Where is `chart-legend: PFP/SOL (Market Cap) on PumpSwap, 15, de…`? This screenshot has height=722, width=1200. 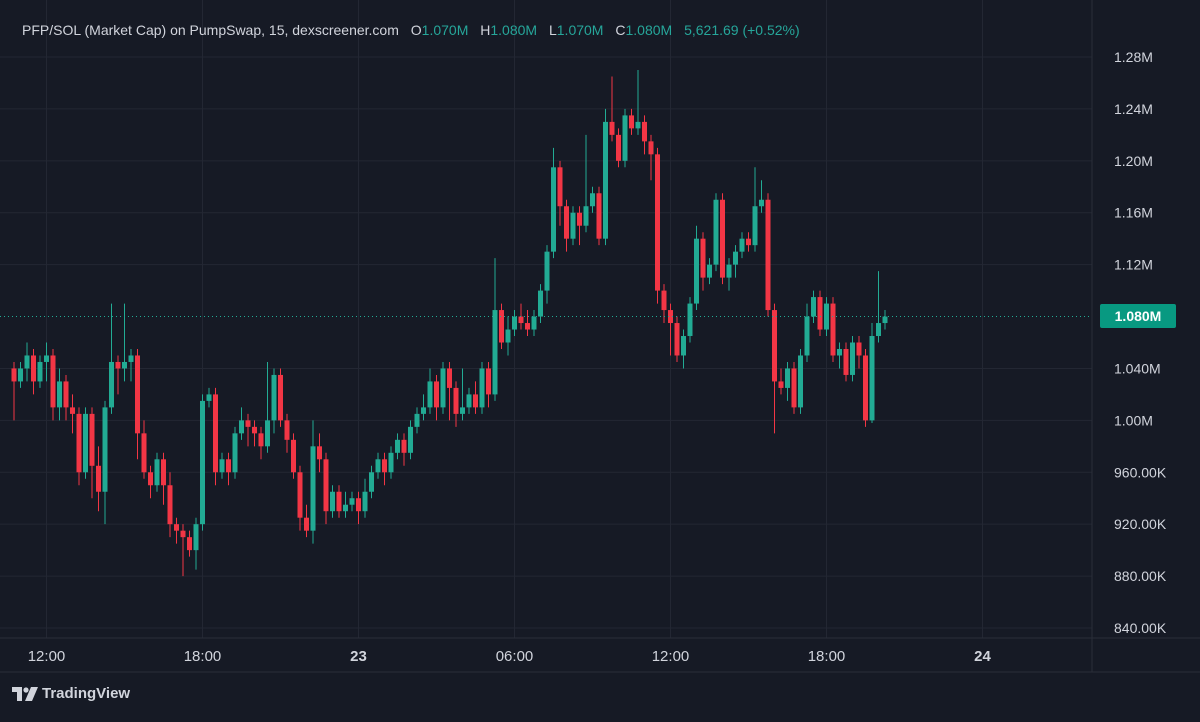 chart-legend: PFP/SOL (Market Cap) on PumpSwap, 15, de… is located at coordinates (411, 30).